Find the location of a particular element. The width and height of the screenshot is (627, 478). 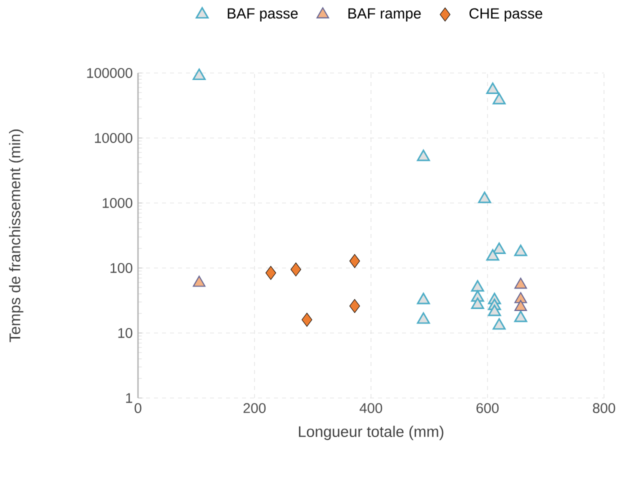

x-tick-label: 200 is located at coordinates (255, 408).